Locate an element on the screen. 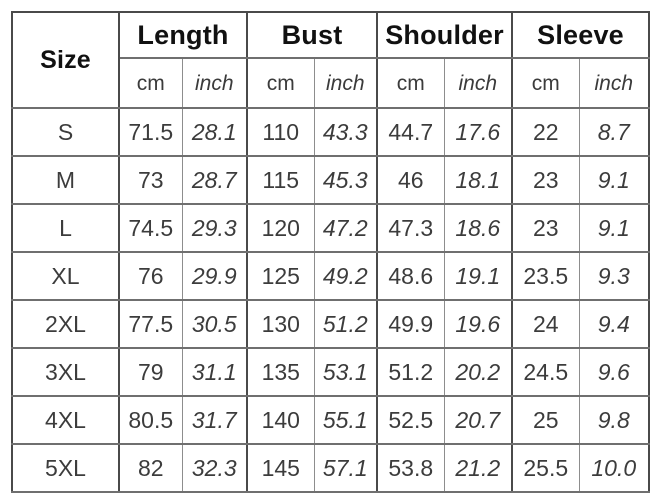 This screenshot has height=501, width=660. cell-size: 5XL is located at coordinates (65, 468).